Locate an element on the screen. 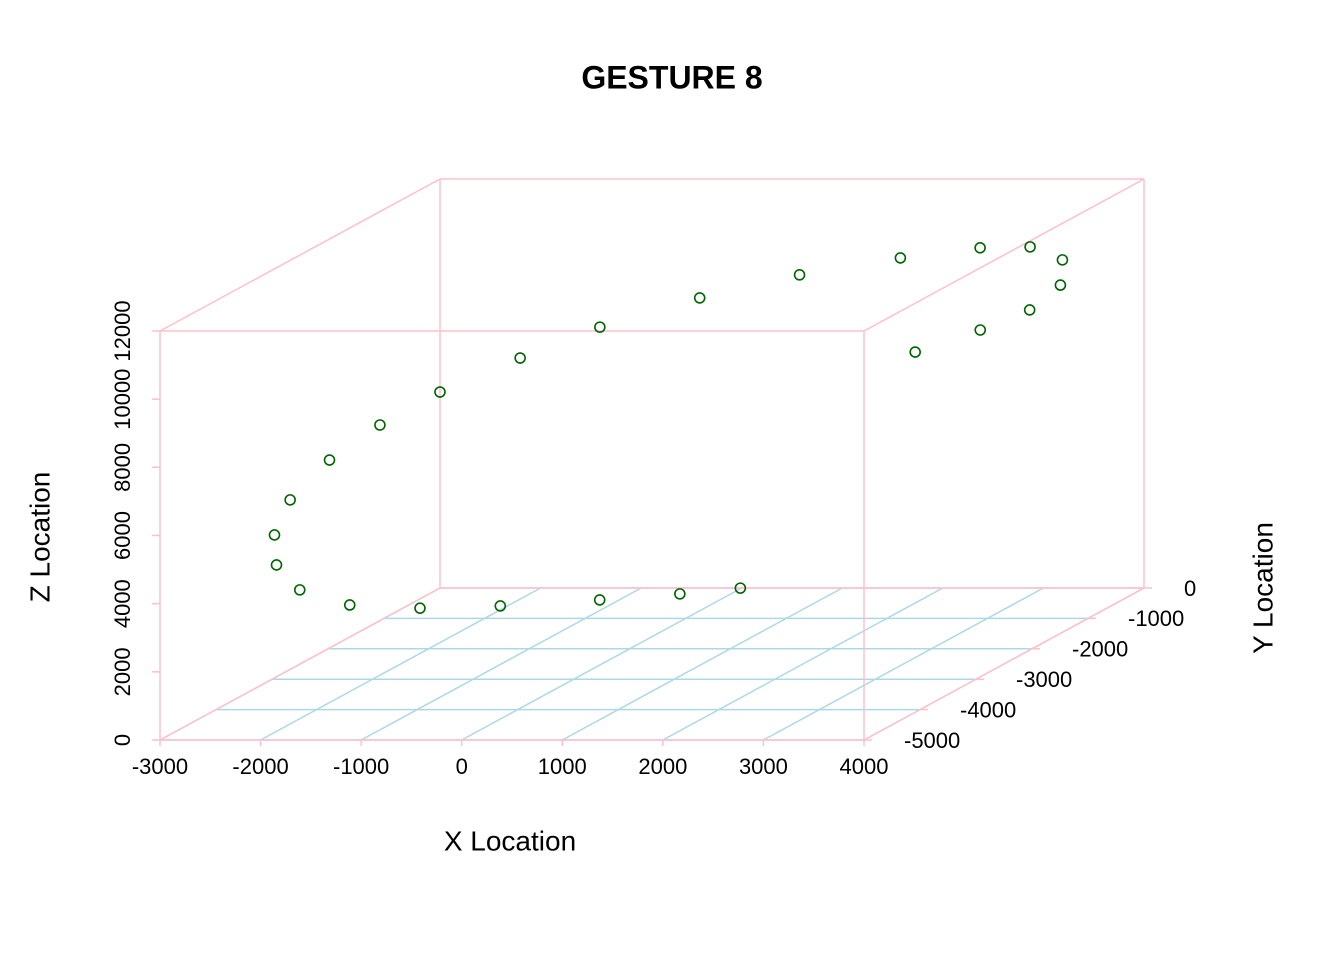 The height and width of the screenshot is (960, 1344). z-tick-label: 10000 is located at coordinates (122, 399).